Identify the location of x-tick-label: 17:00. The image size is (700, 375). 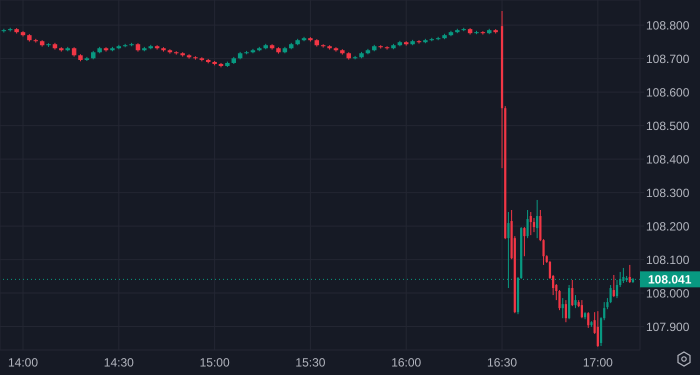
(598, 363).